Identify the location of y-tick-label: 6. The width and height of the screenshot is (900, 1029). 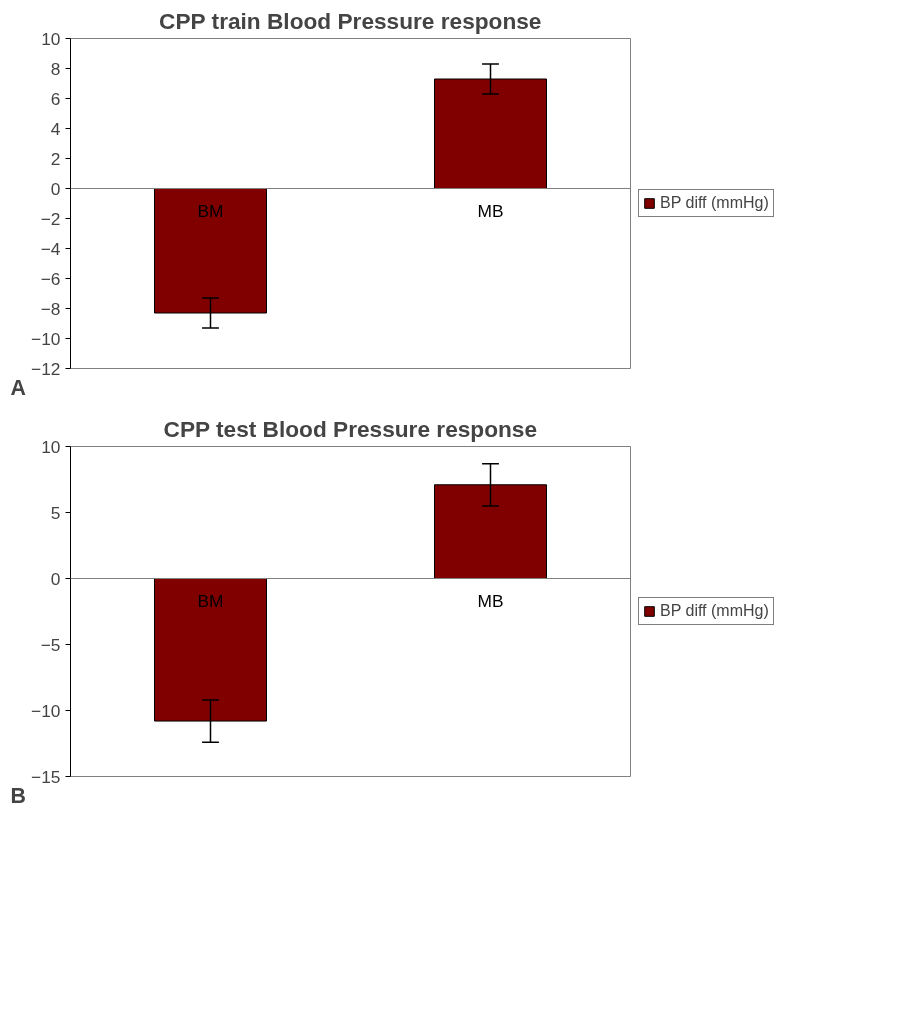
(55, 98).